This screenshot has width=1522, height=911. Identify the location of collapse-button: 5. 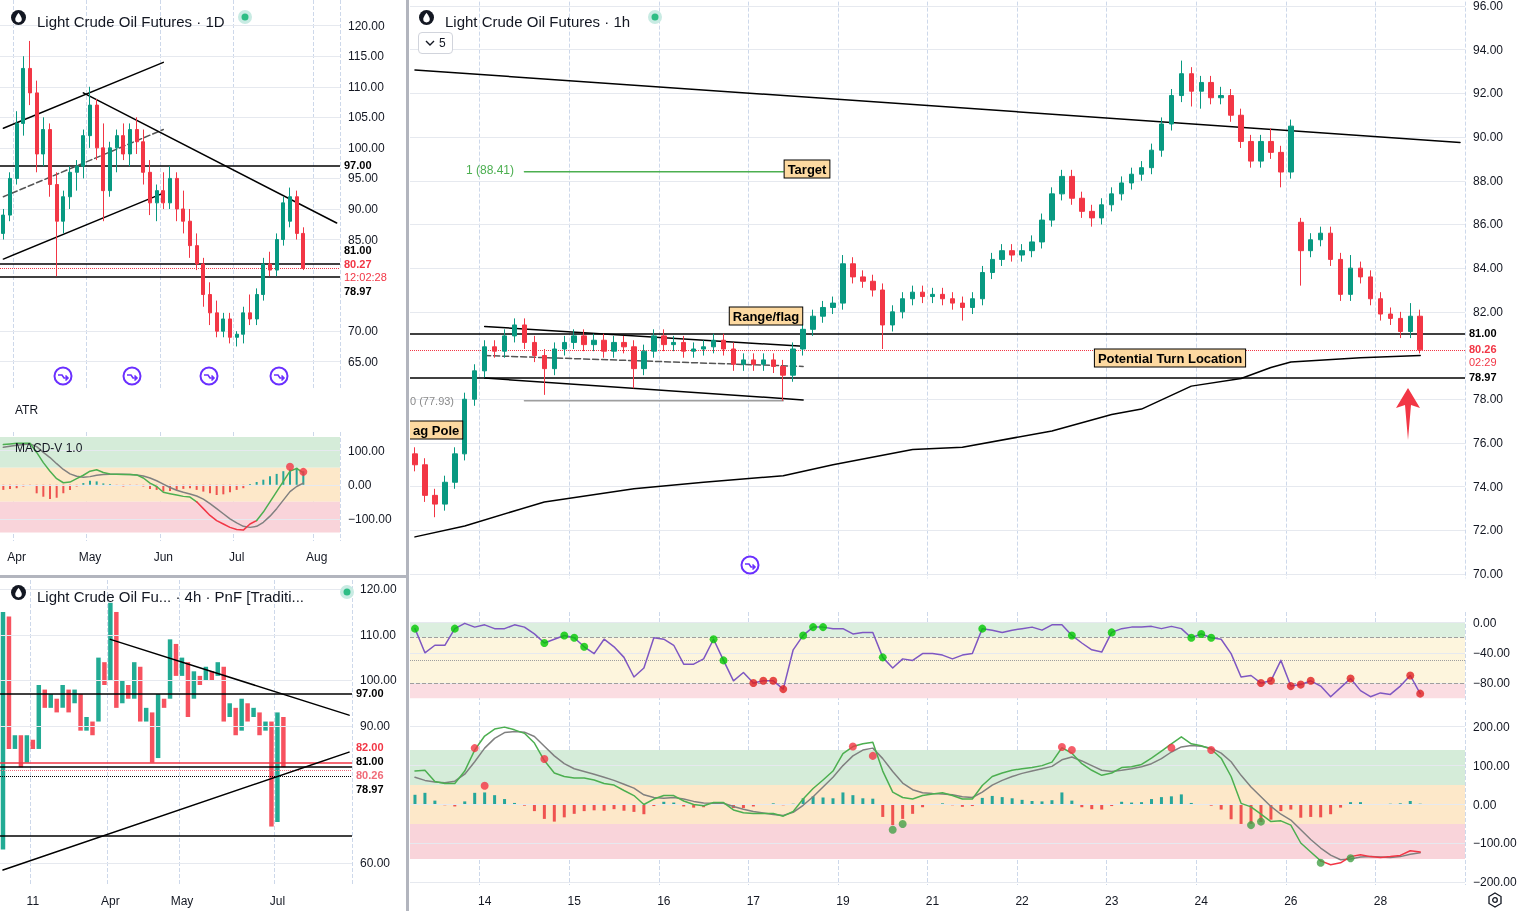
(435, 43).